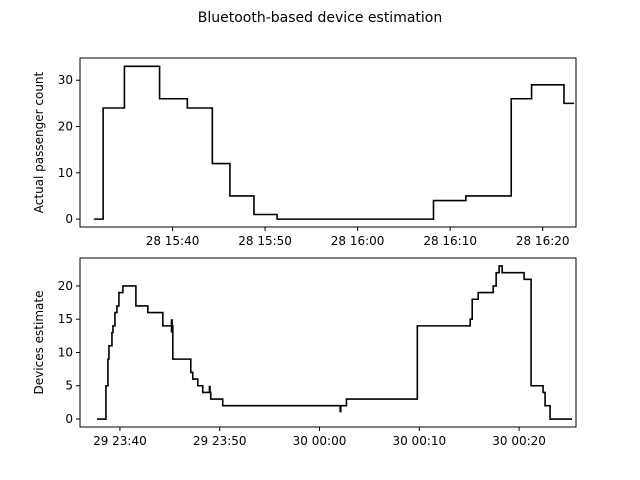  What do you see at coordinates (320, 18) in the screenshot?
I see `figure-suptitle: Bluetooth-based device estimation` at bounding box center [320, 18].